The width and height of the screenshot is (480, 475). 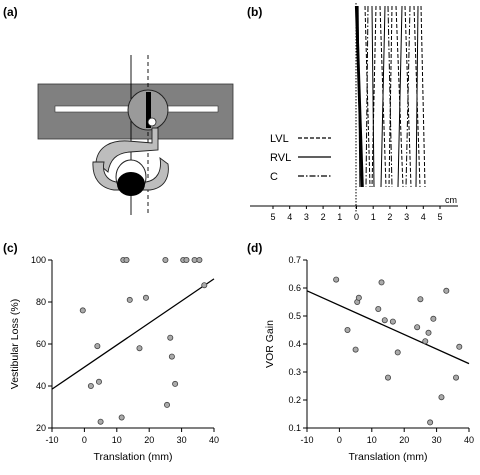 I want to click on scale-tick-label-2: 3, so click(x=306, y=217).